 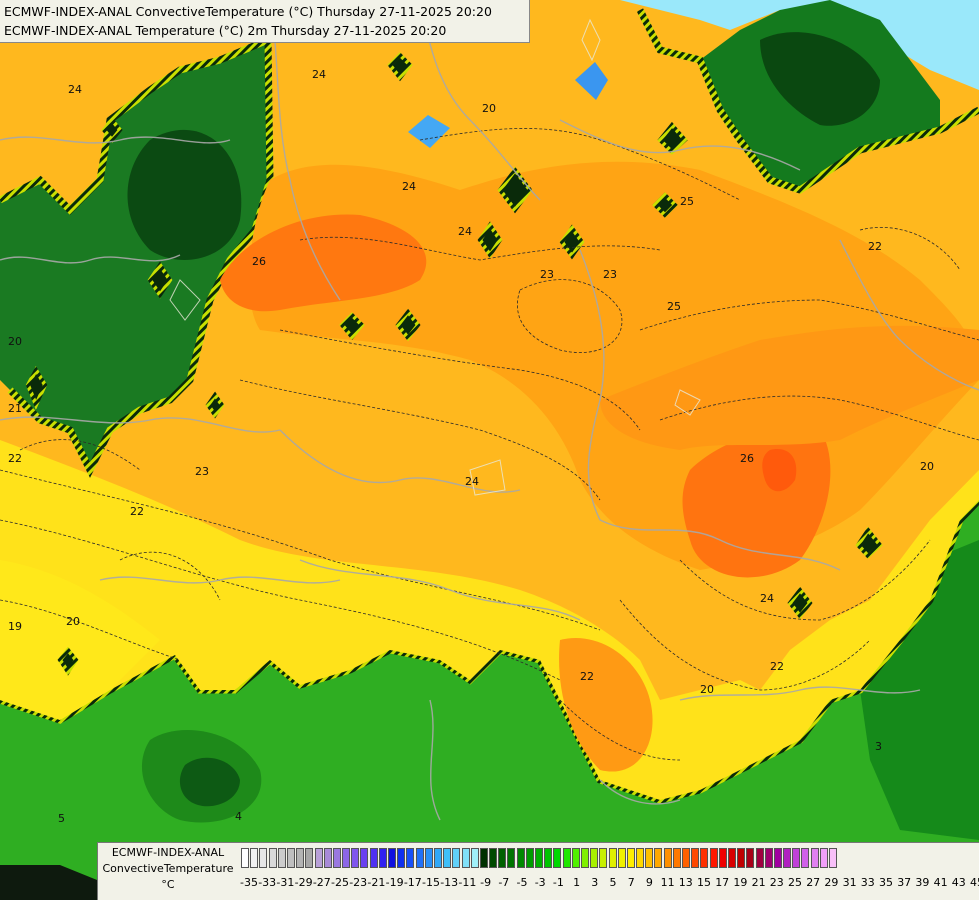 What do you see at coordinates (540, 882) in the screenshot?
I see `legend-tick-label: -3` at bounding box center [540, 882].